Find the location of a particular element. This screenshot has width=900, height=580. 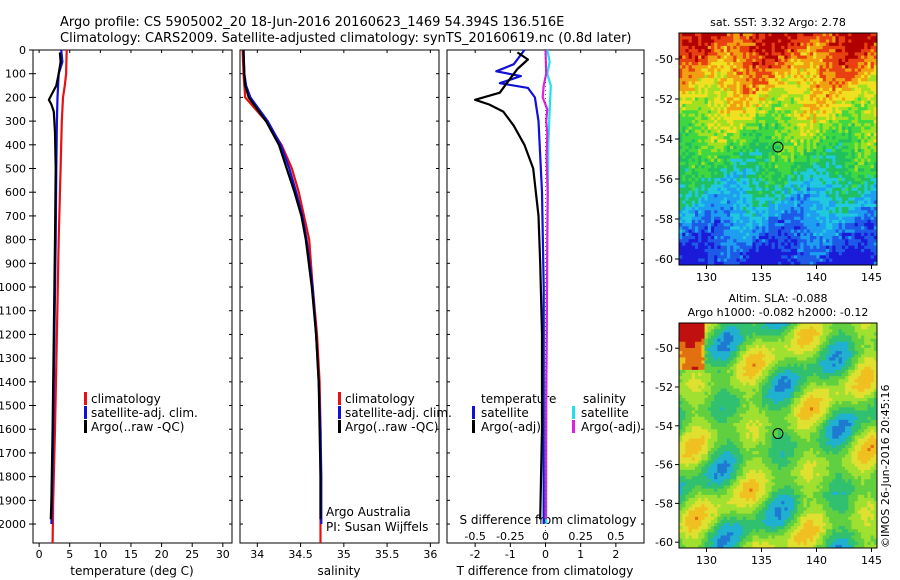

salinity-xlabel: salinity is located at coordinates (338, 571).